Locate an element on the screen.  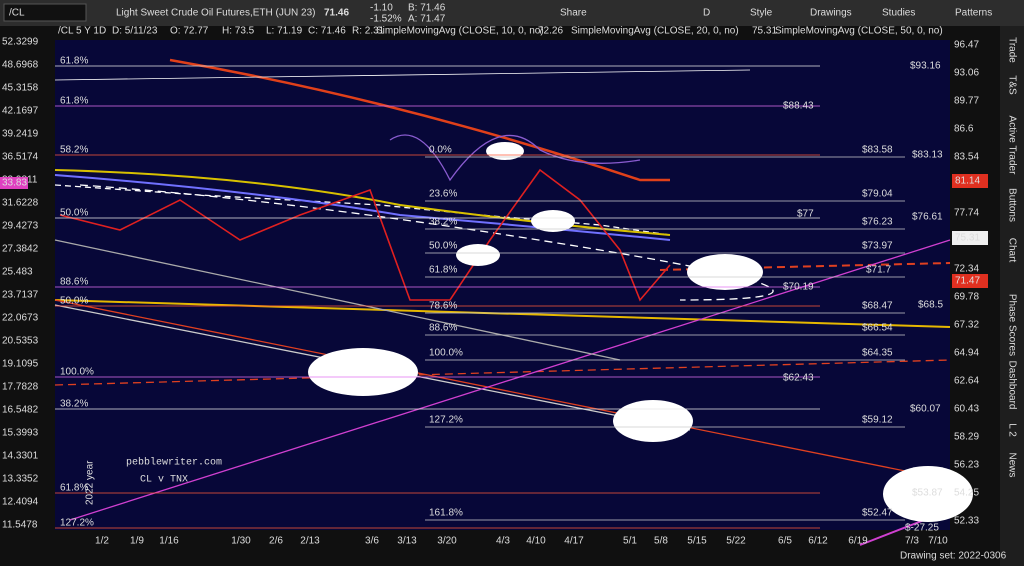
side-tab: Active Trader is located at coordinates (1011, 146).